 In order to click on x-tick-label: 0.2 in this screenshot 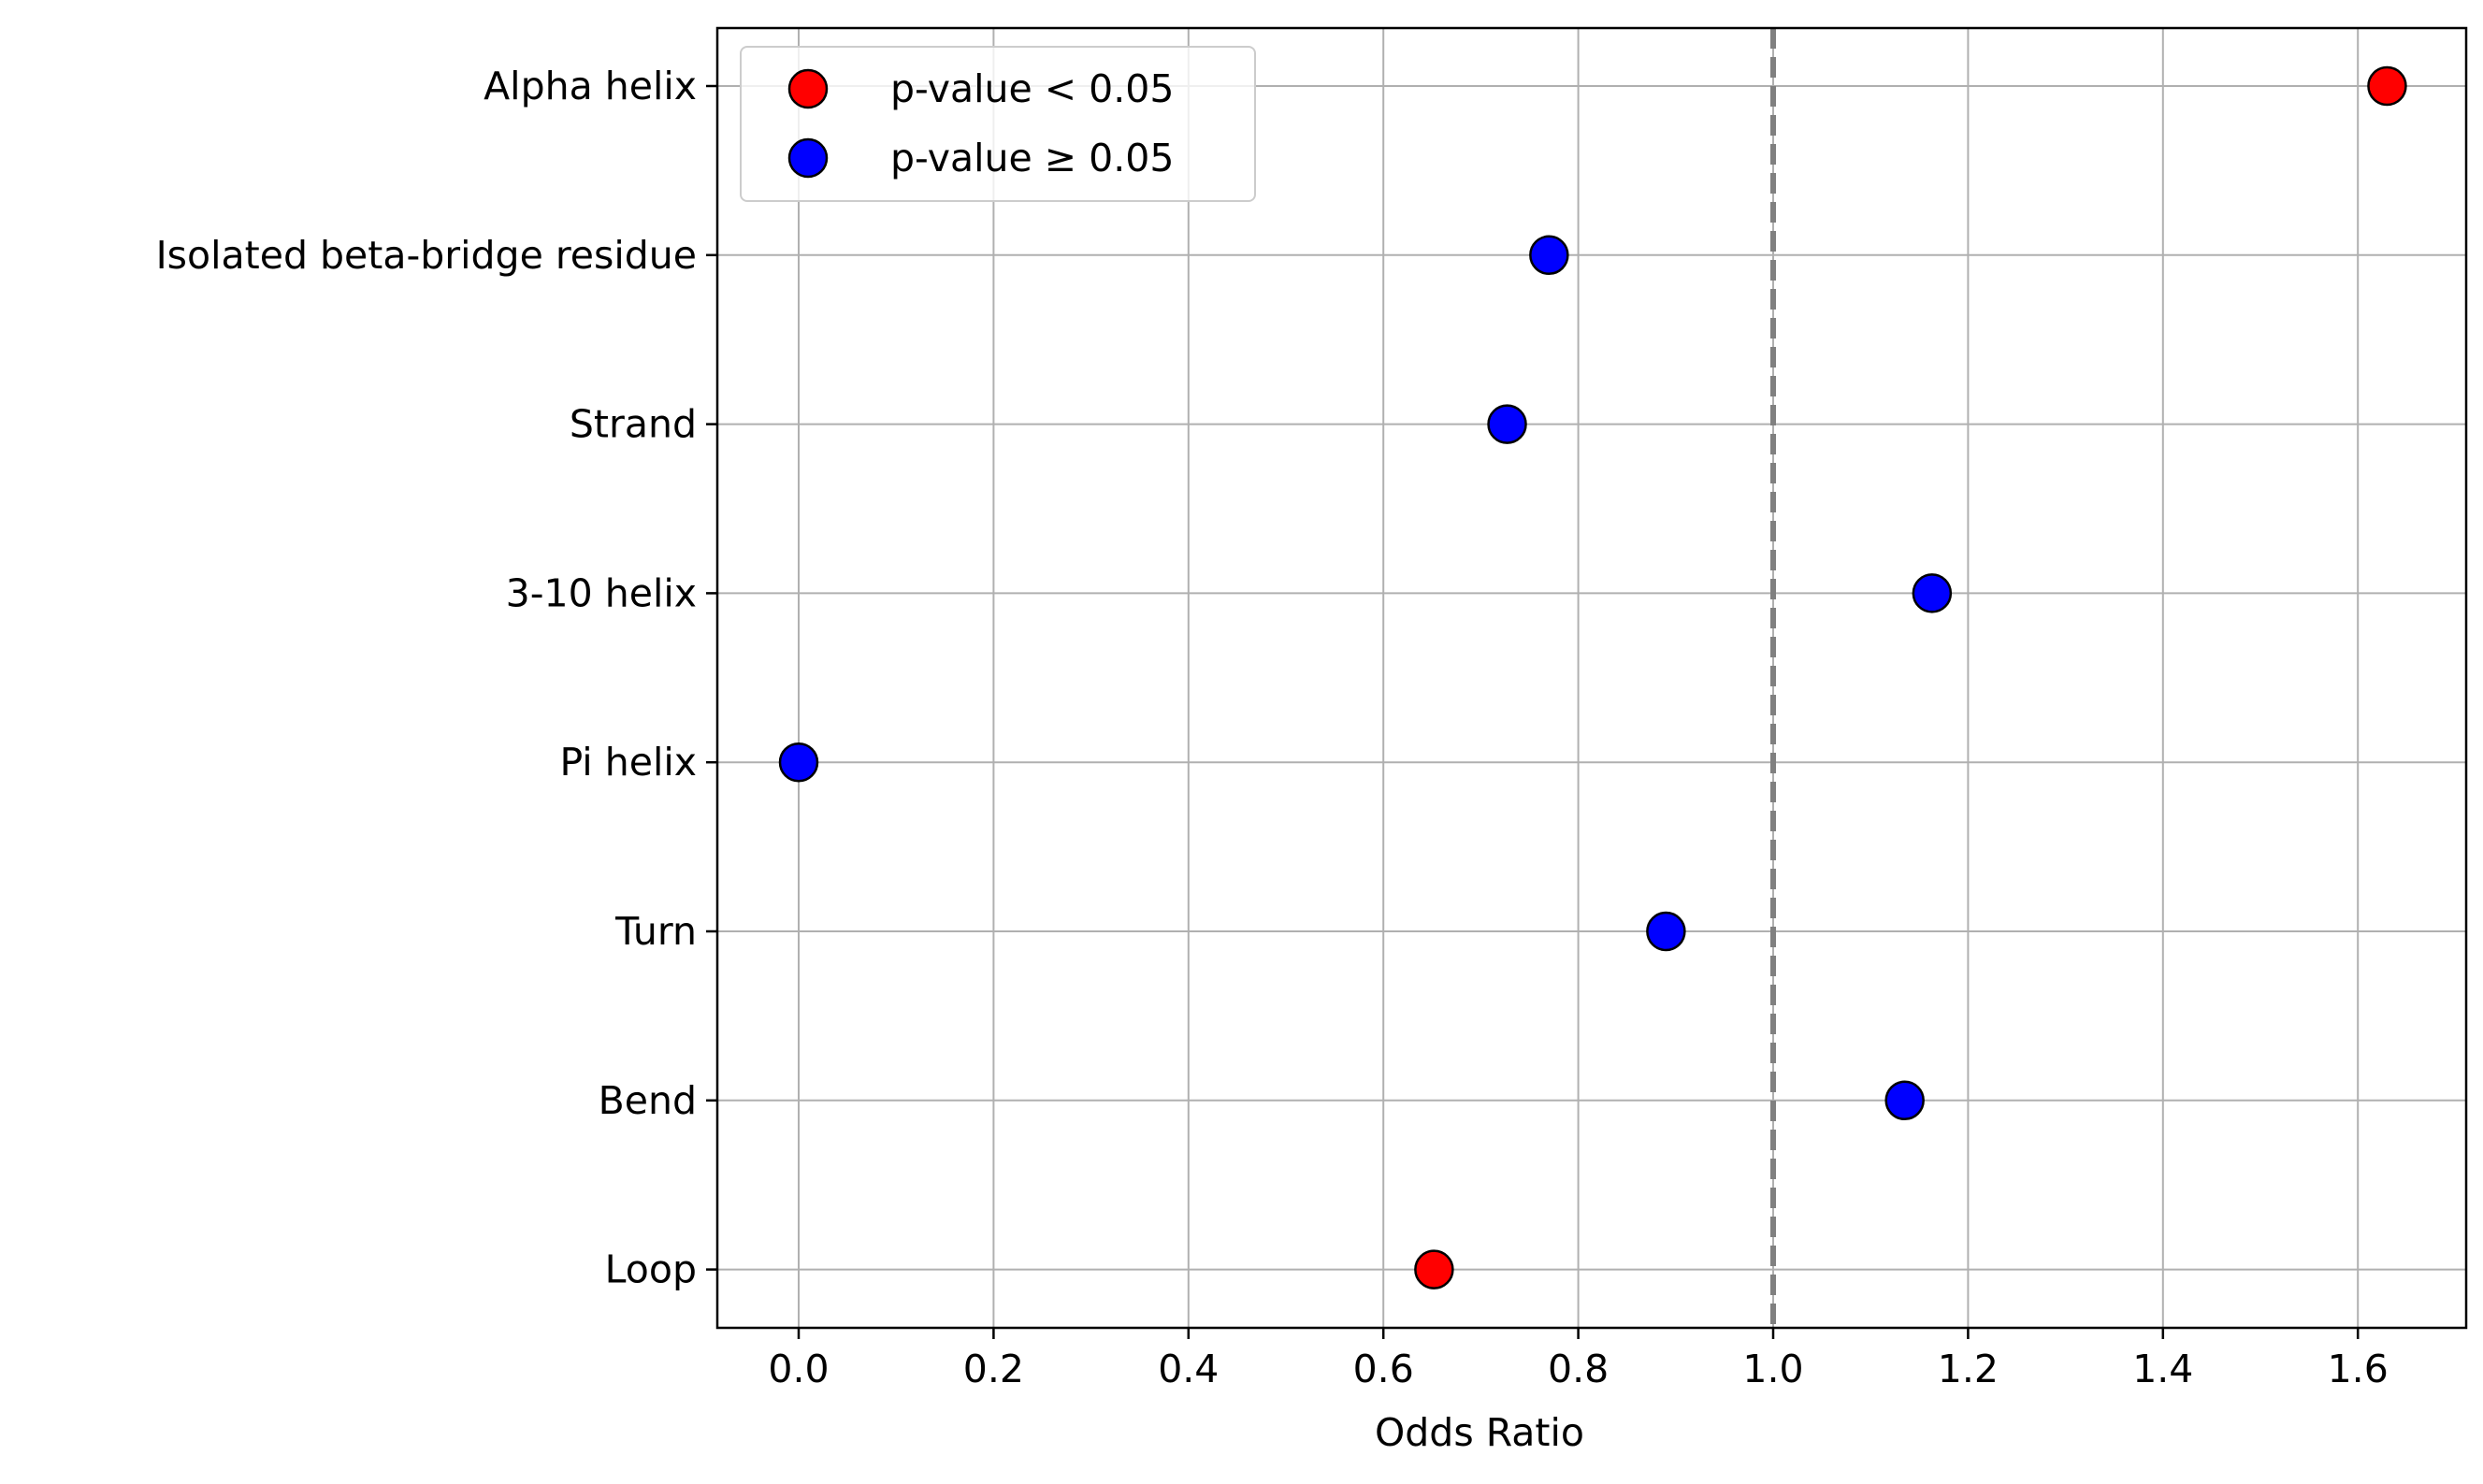, I will do `click(993, 1369)`.